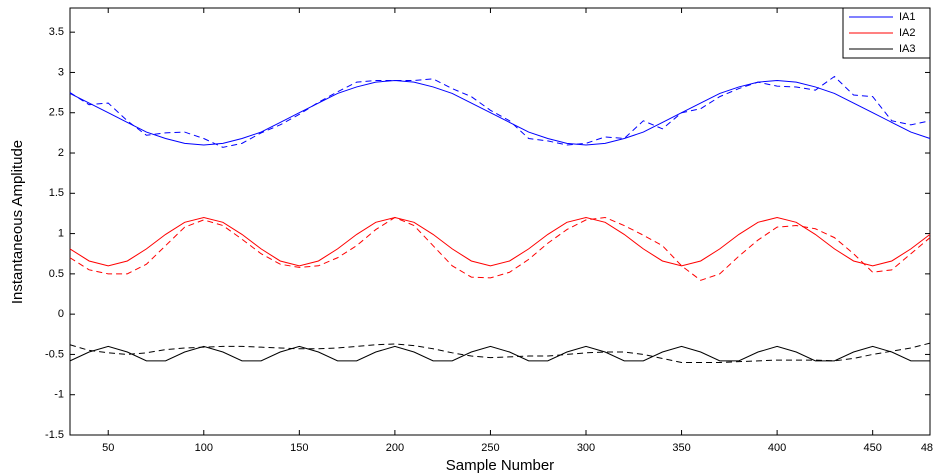 Image resolution: width=933 pixels, height=476 pixels. I want to click on y-tick-label: 3, so click(61, 72).